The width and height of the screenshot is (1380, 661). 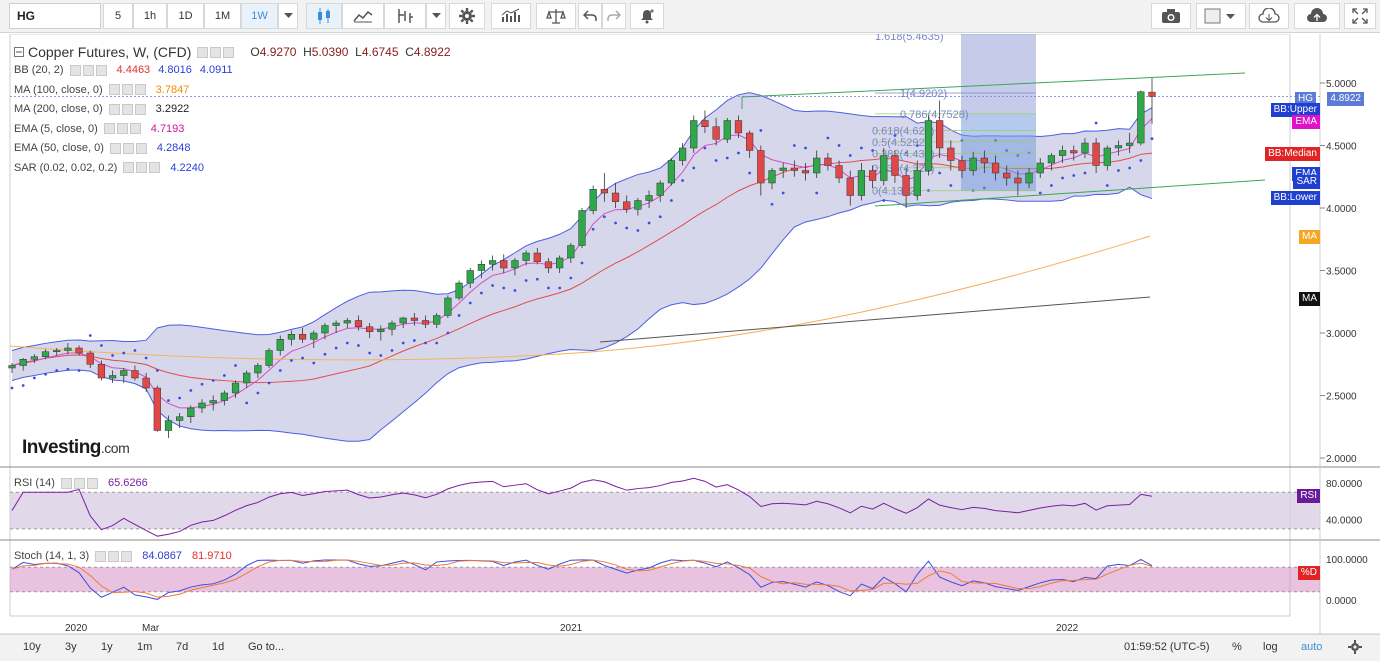 What do you see at coordinates (900, 143) in the screenshot?
I see `fib-level-label: 0.5(4.5292)` at bounding box center [900, 143].